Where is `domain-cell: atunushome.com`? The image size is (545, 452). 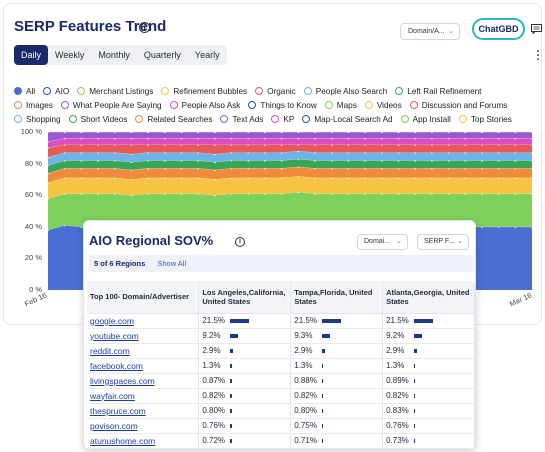 domain-cell: atunushome.com is located at coordinates (143, 441).